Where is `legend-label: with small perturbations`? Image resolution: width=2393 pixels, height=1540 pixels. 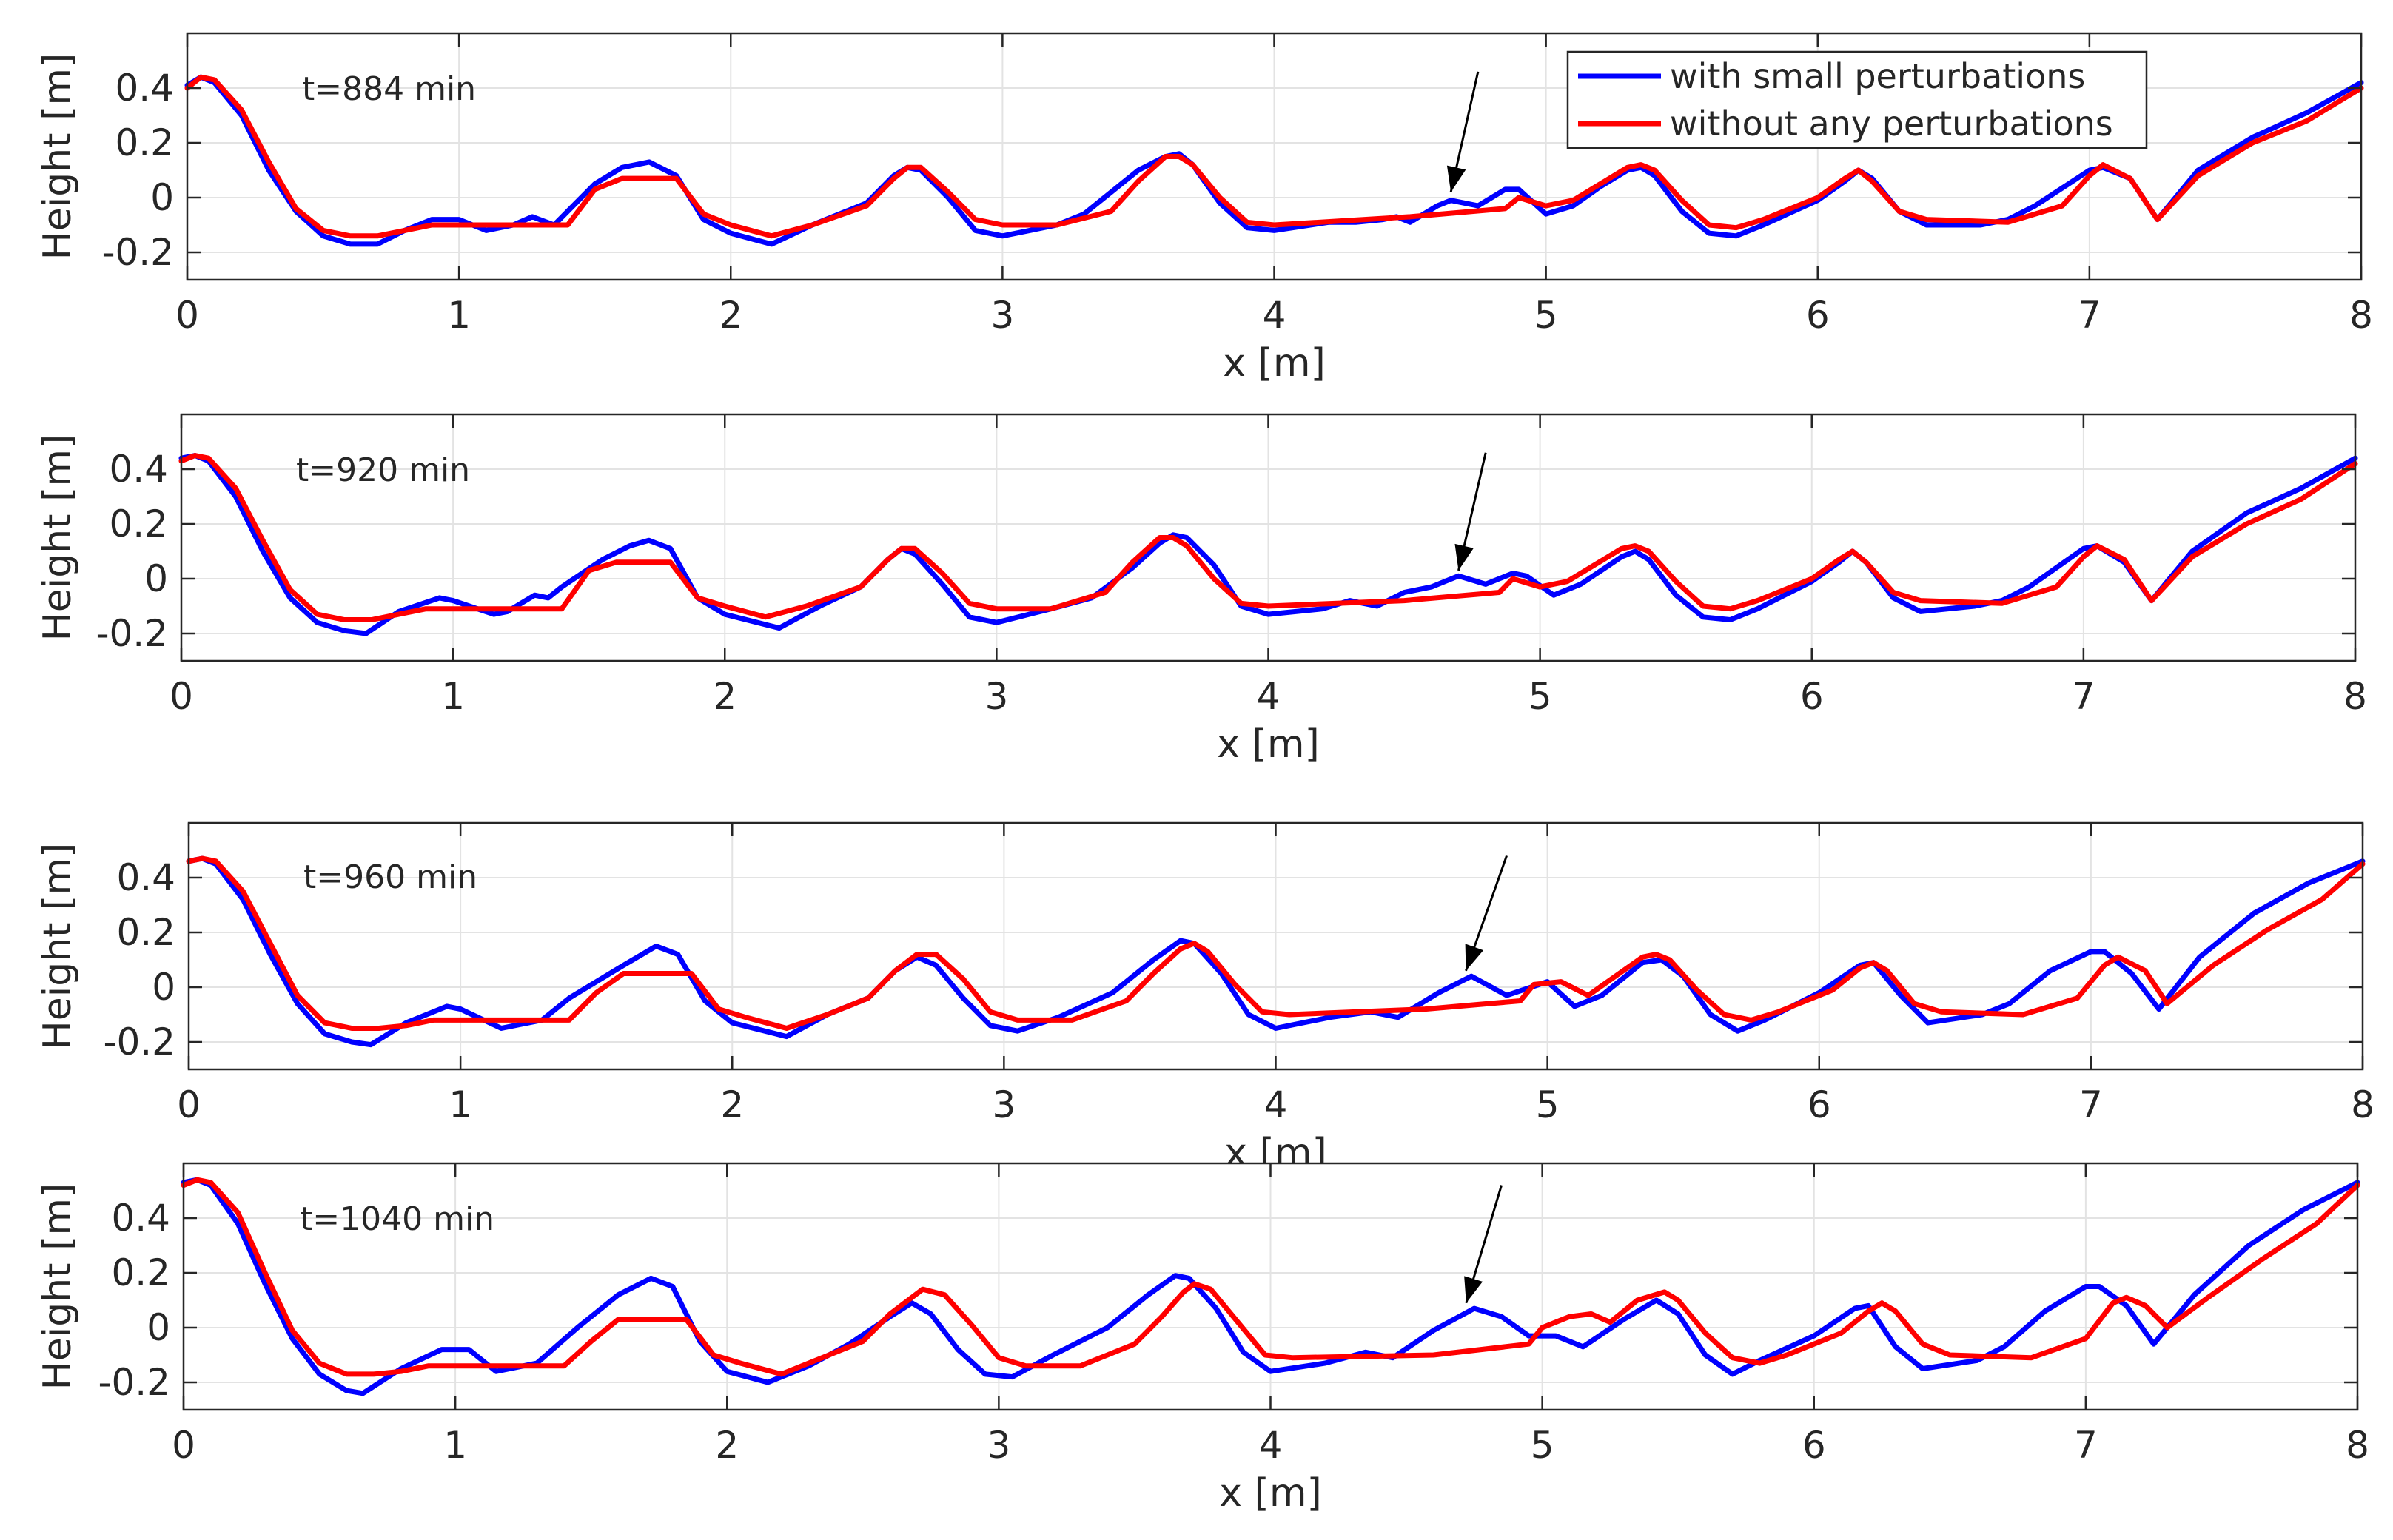 legend-label: with small perturbations is located at coordinates (1878, 76).